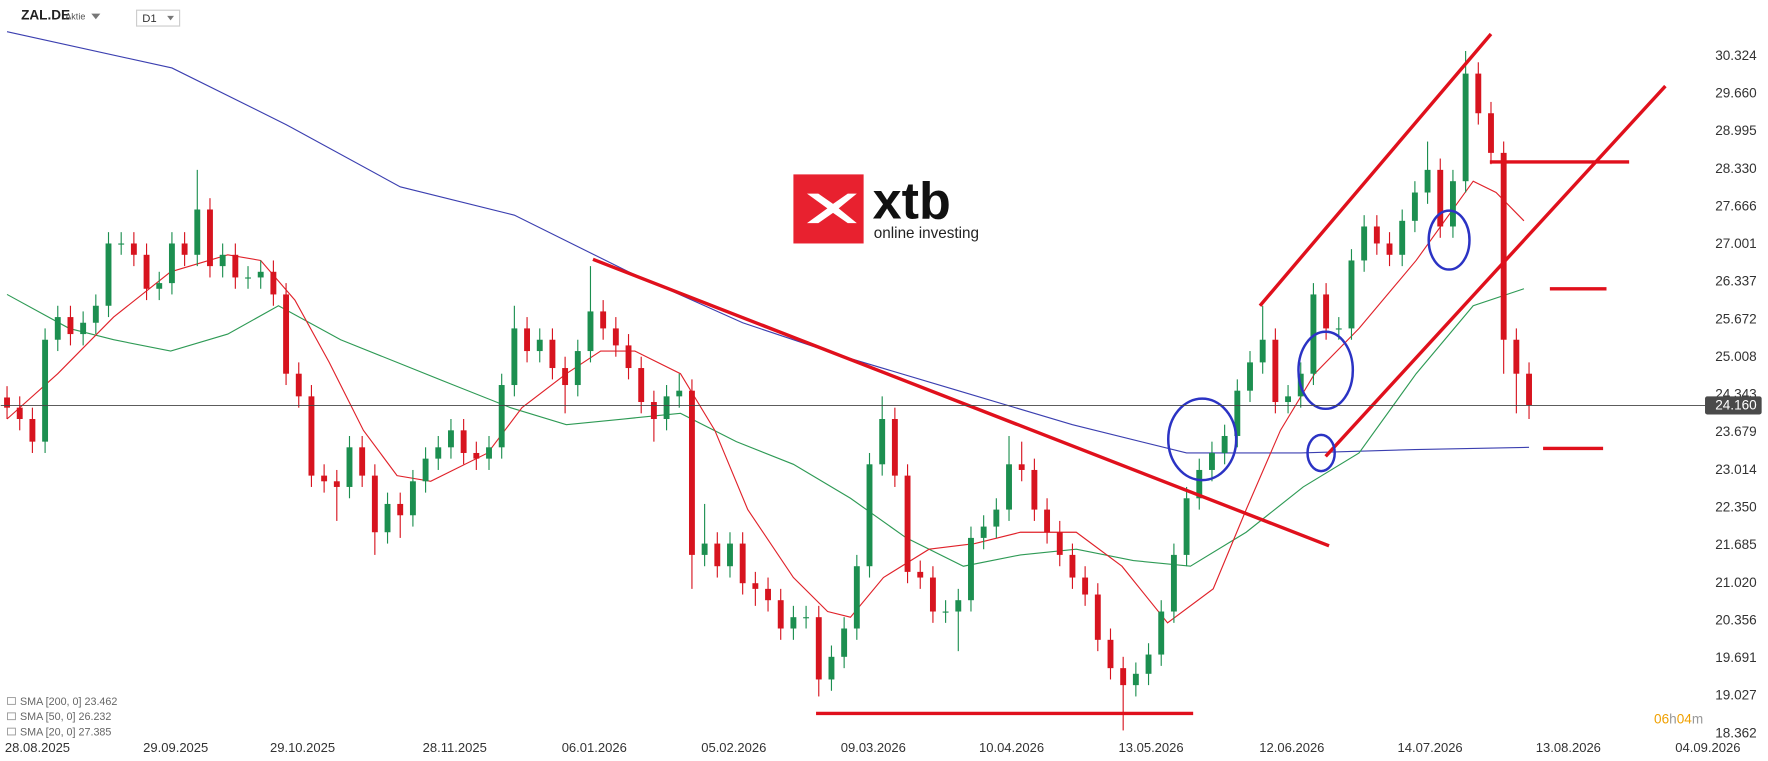 The width and height of the screenshot is (1768, 761). Describe the element at coordinates (1736, 168) in the screenshot. I see `y-tick-label: 28.330` at that location.